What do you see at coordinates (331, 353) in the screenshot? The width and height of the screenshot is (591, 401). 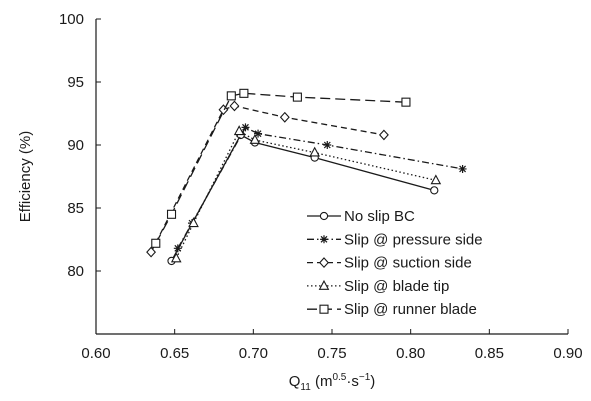 I see `x-tick-label: 0.75` at bounding box center [331, 353].